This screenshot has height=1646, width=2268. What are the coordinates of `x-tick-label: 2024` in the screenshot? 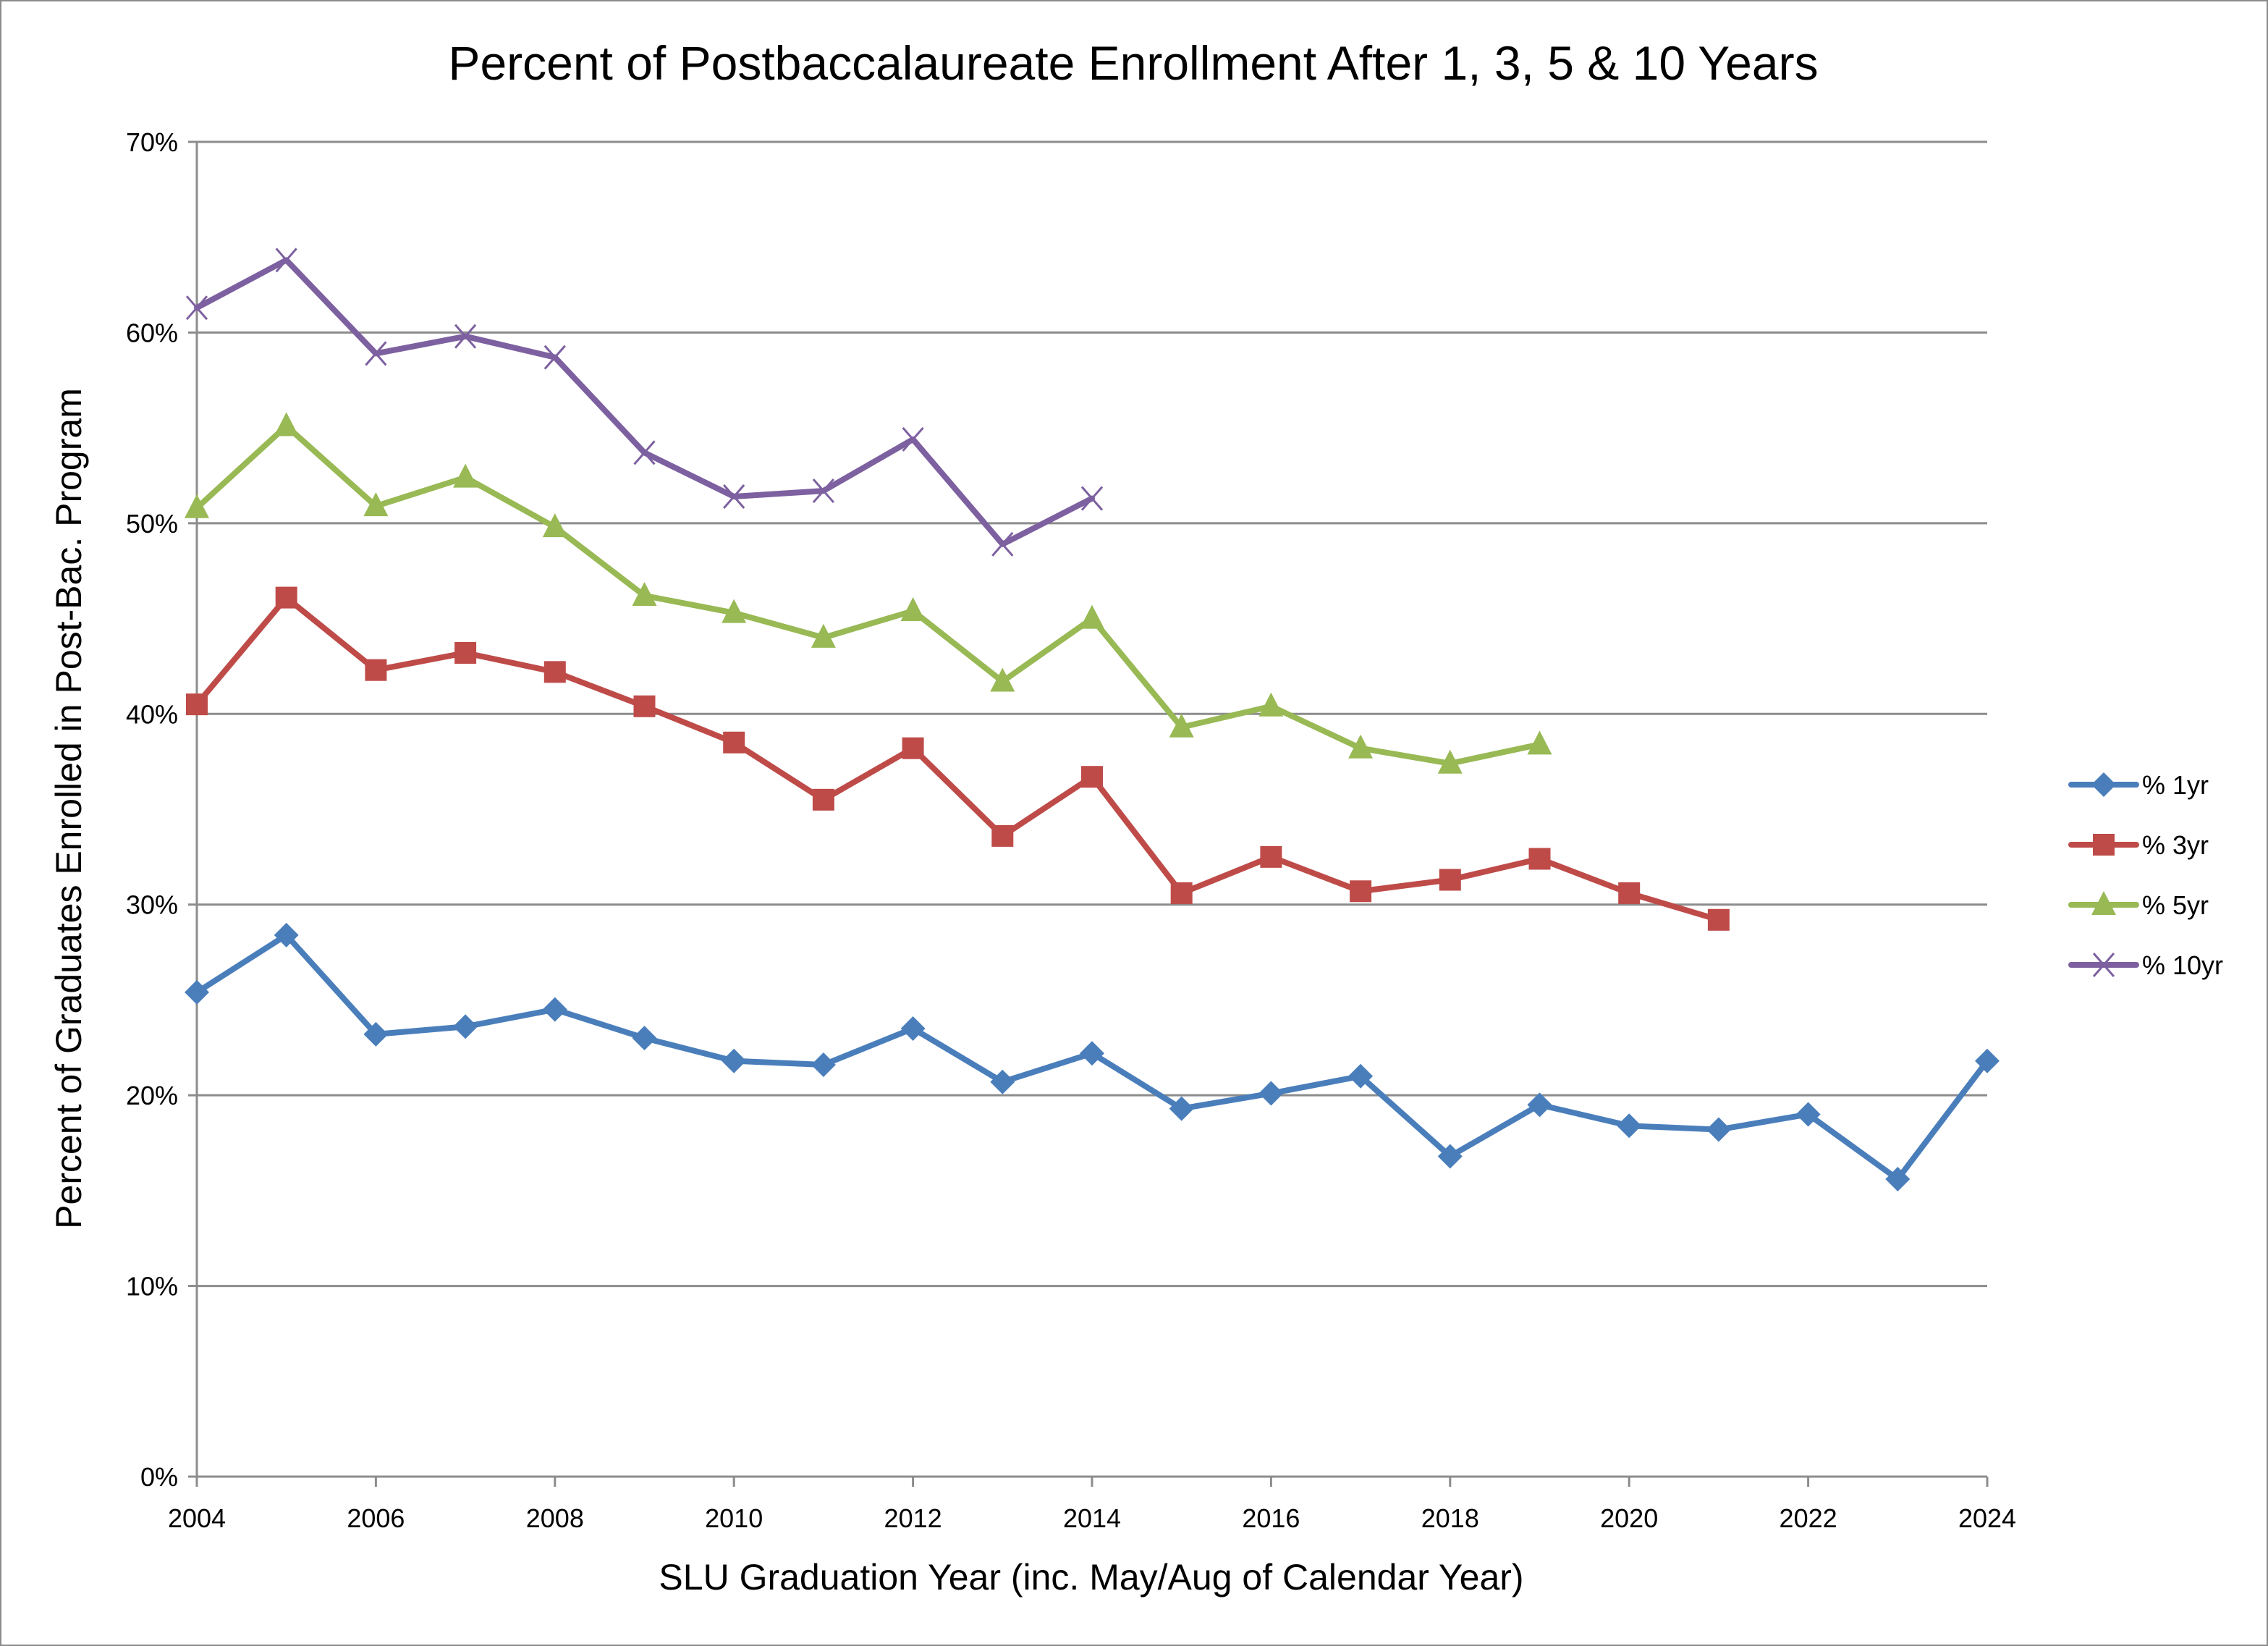 It's located at (1987, 1518).